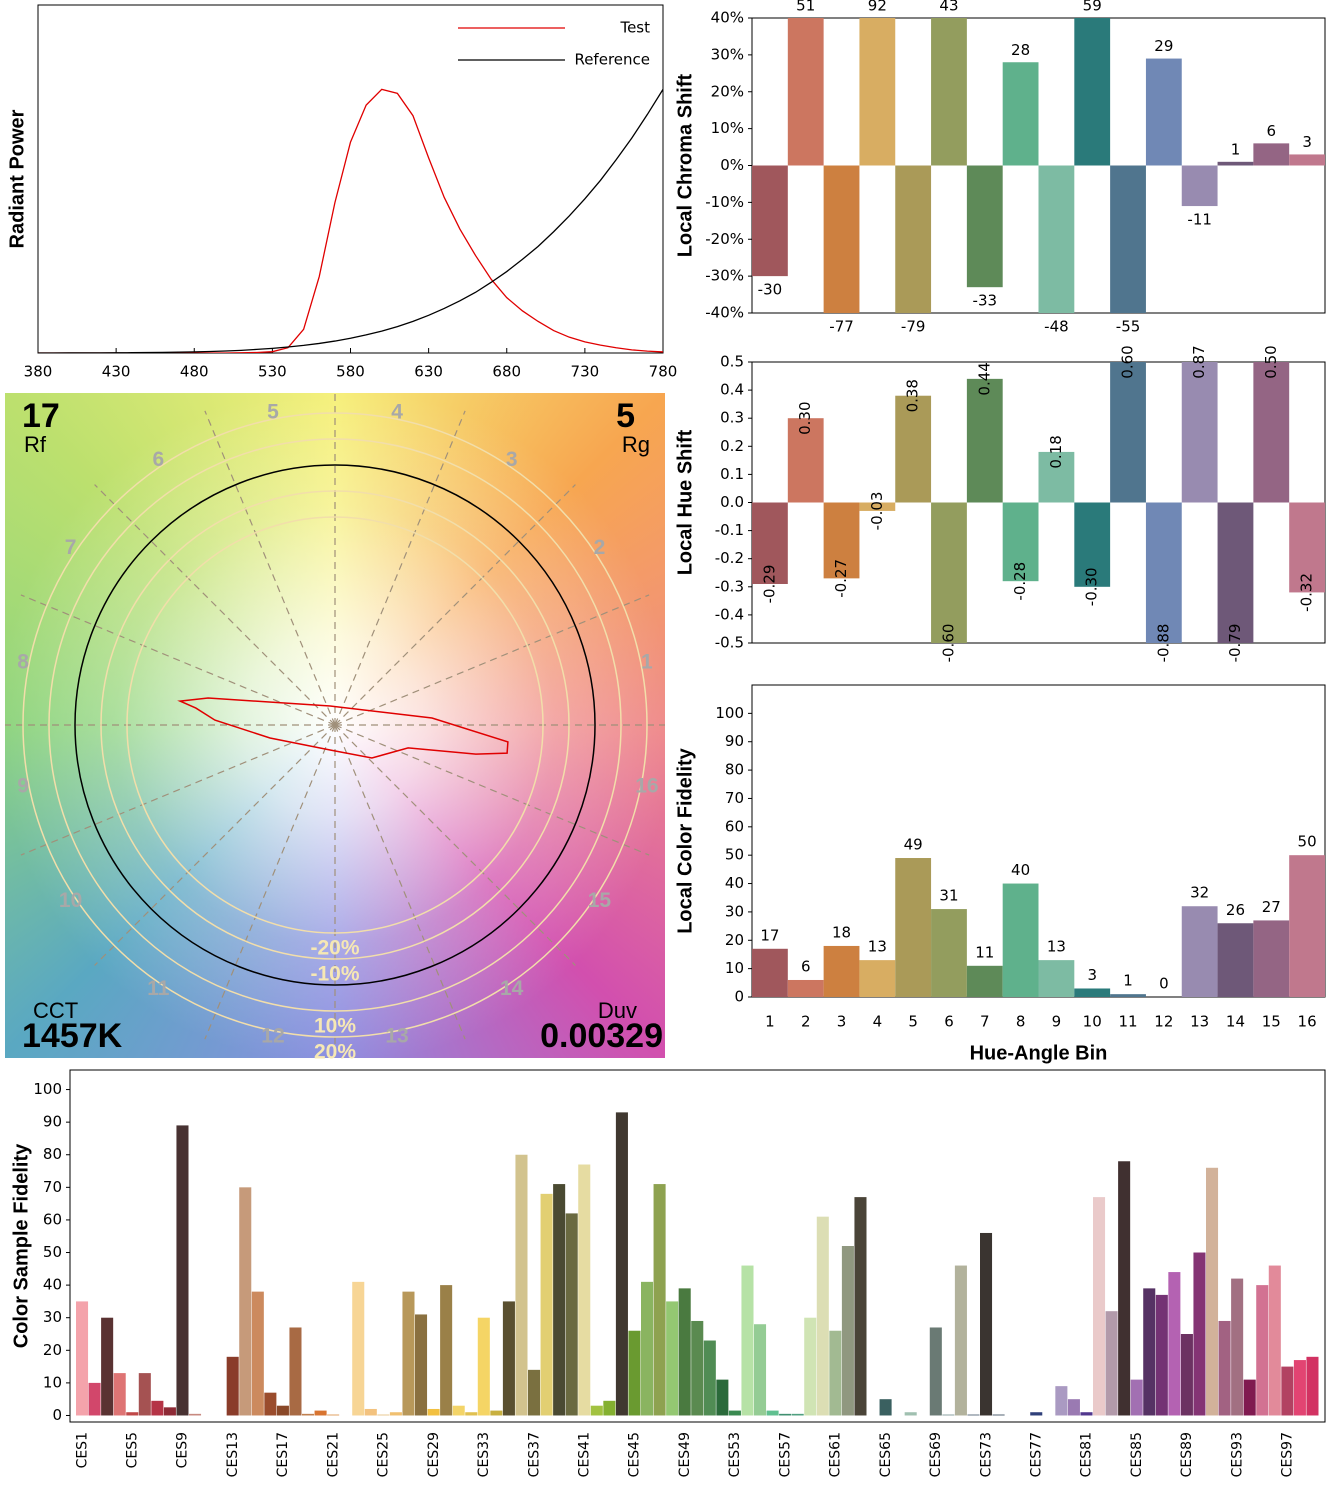 The width and height of the screenshot is (1343, 1492). What do you see at coordinates (727, 18) in the screenshot?
I see `y-tick-label: 40%` at bounding box center [727, 18].